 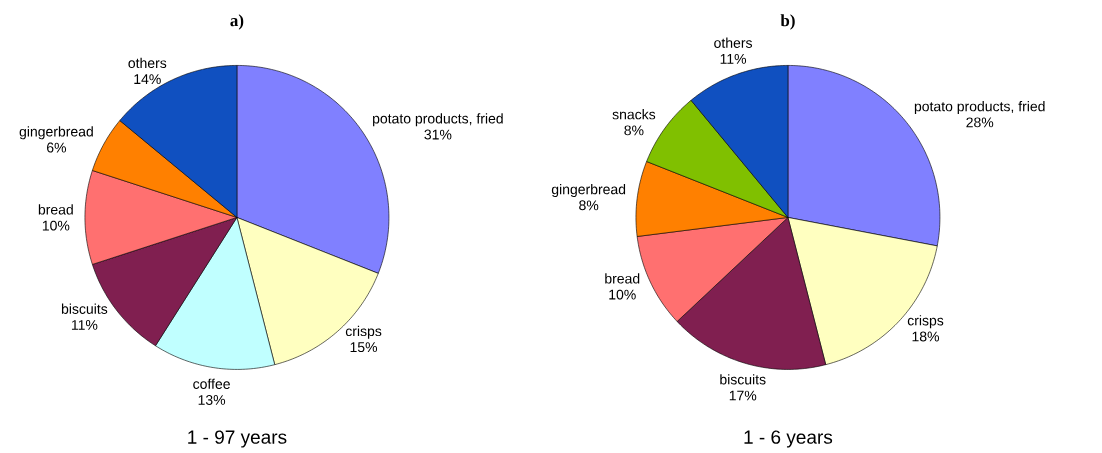 I want to click on text: 1 - 97 years, so click(x=237, y=439).